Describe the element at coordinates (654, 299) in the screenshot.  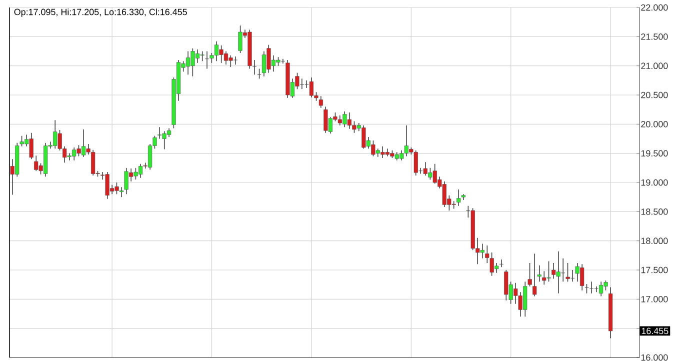
I see `y-tick-label: 17.000` at that location.